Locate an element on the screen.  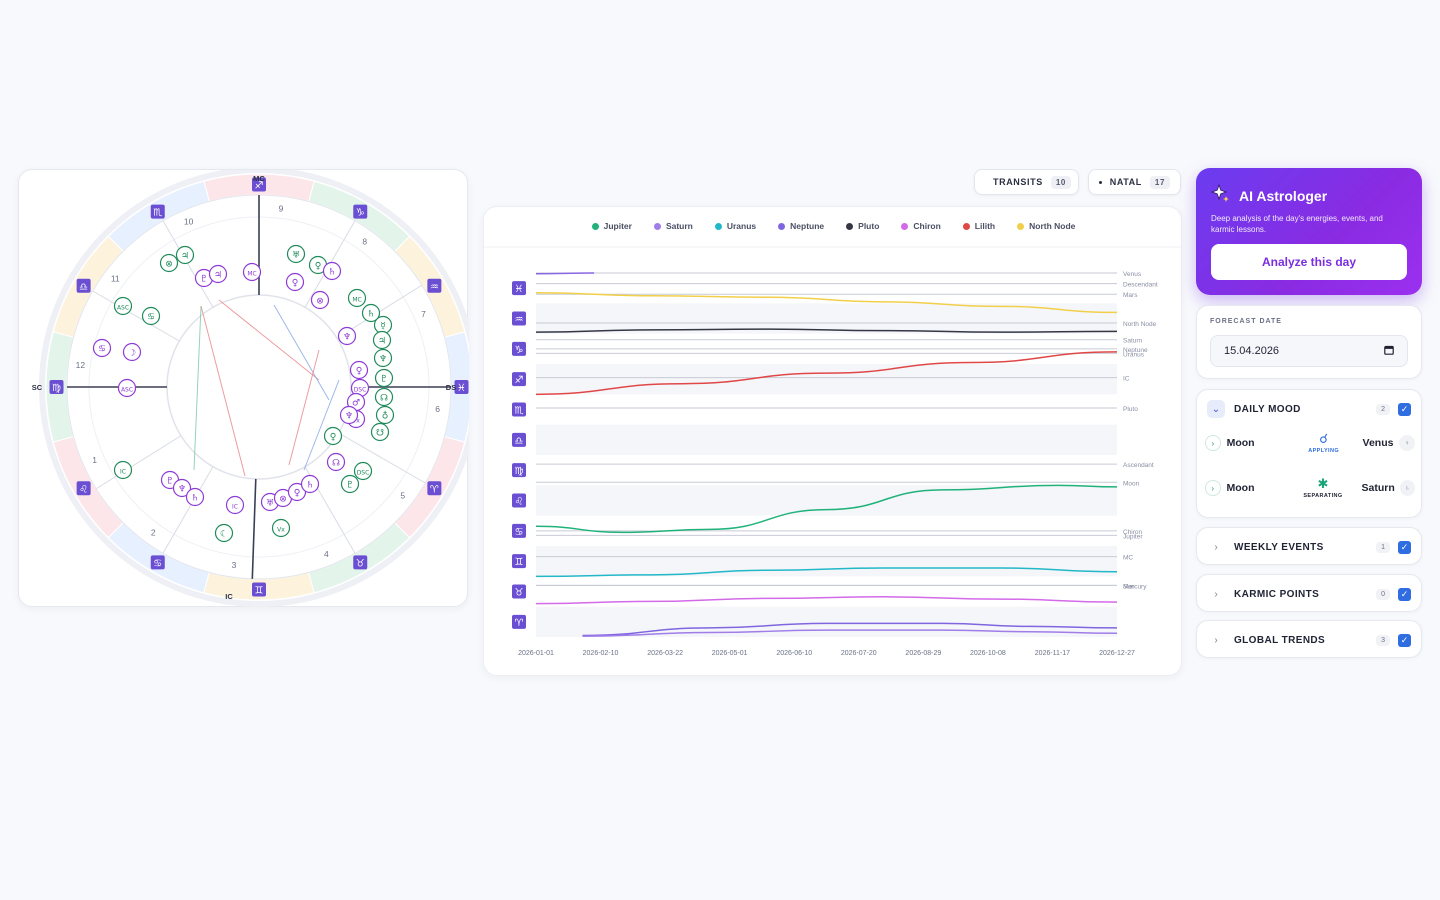
zodiac-sign-label: ♐ is located at coordinates (519, 380).